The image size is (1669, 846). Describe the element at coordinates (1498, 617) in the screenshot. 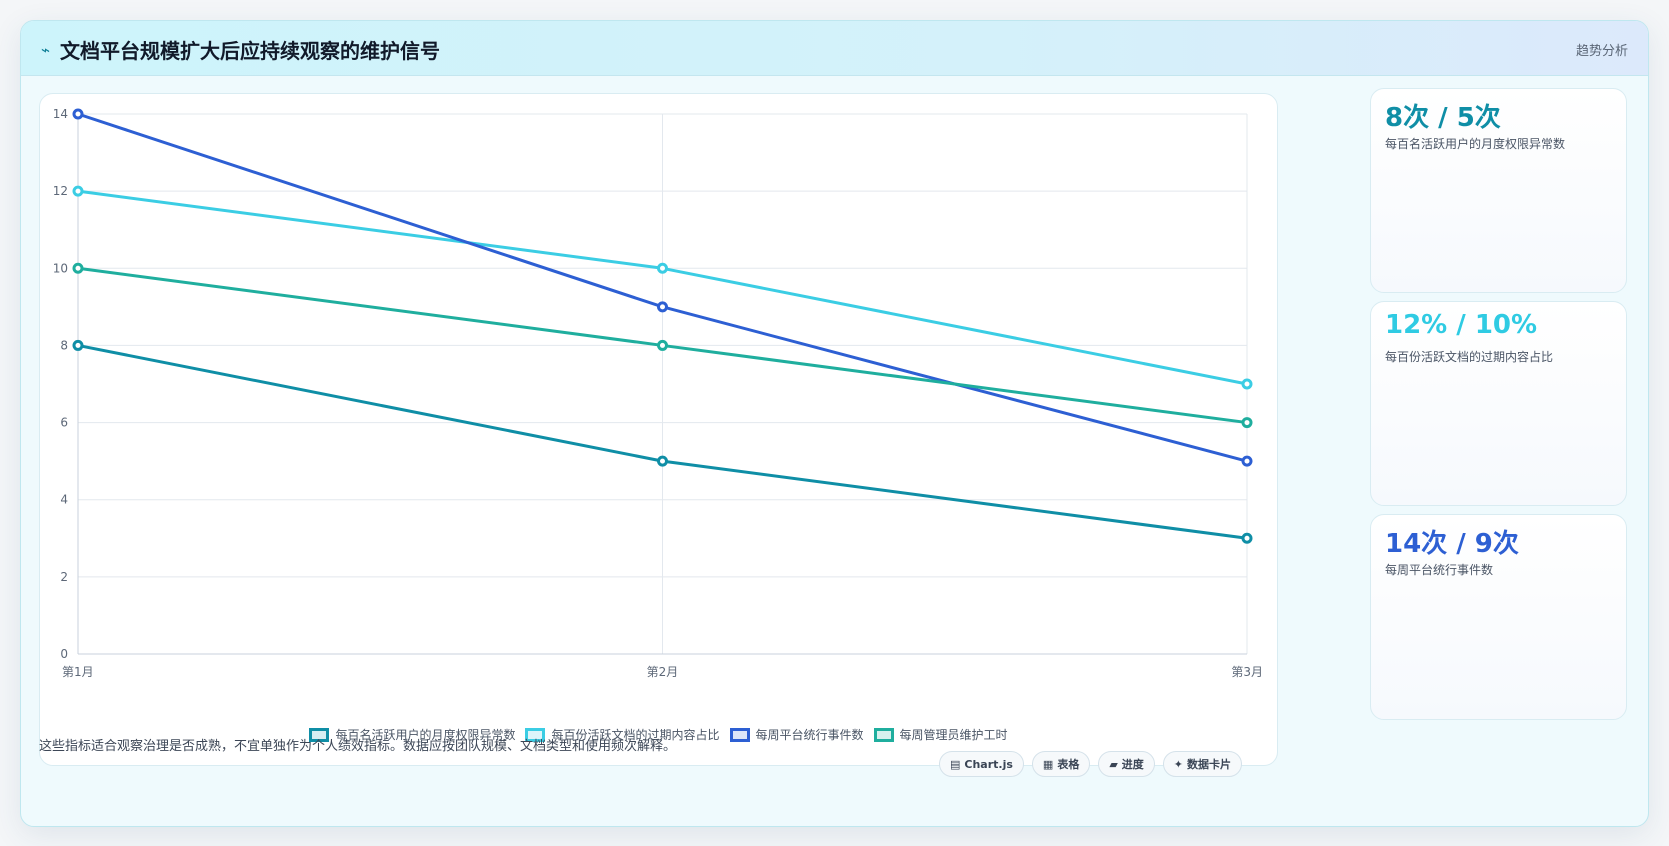

I see `stat-card-incidents: 14次 / 9次 每周平台统行事件数` at that location.